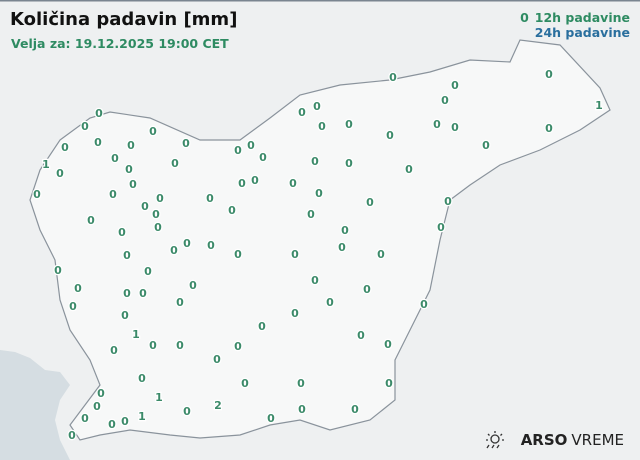  Describe the element at coordinates (218, 406) in the screenshot. I see `station-value: 2` at that location.